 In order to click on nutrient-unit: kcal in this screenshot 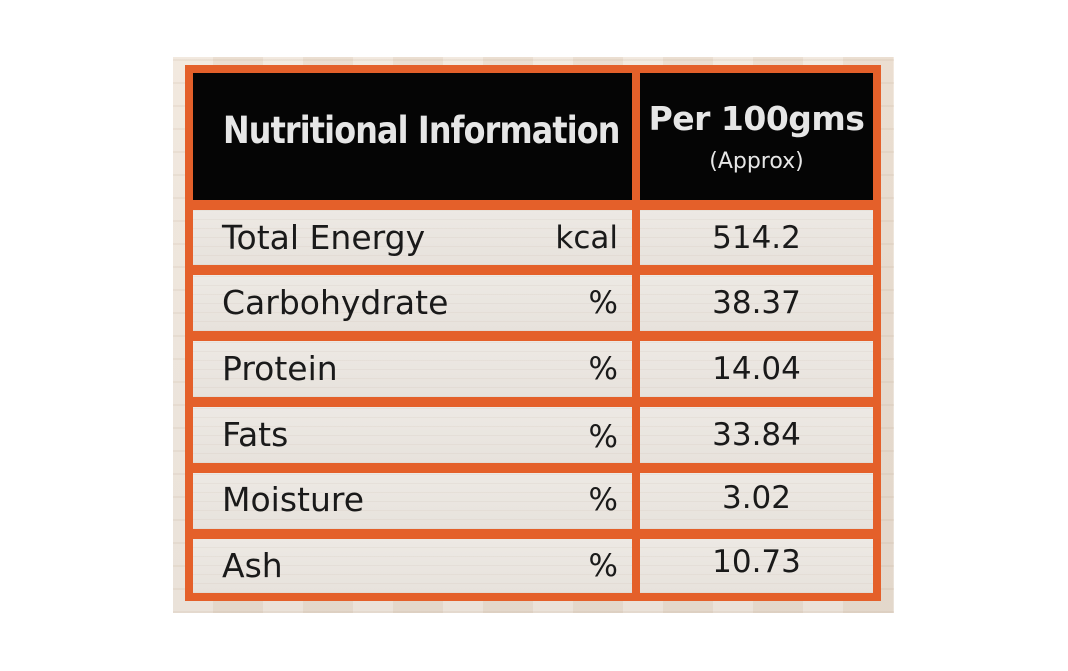, I will do `click(586, 238)`.